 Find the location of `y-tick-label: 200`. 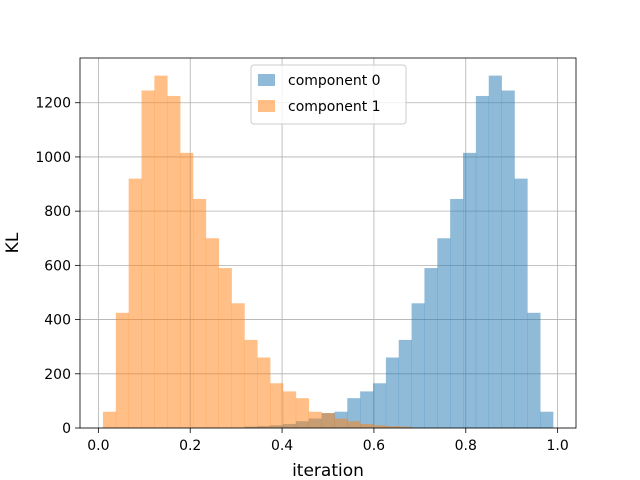

y-tick-label: 200 is located at coordinates (57, 375).